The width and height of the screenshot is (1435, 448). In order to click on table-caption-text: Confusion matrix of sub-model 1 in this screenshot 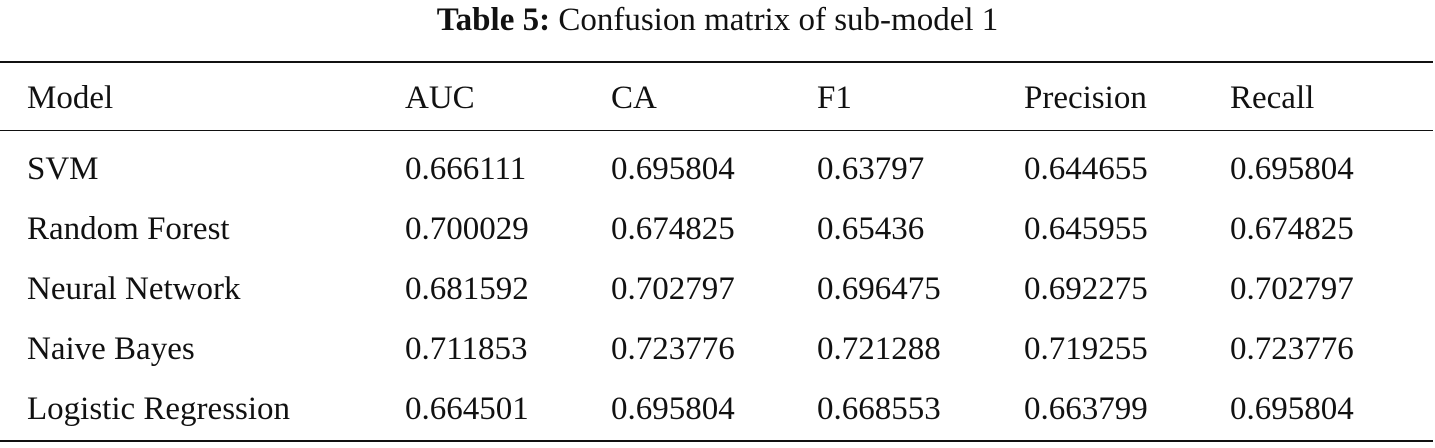, I will do `click(778, 20)`.